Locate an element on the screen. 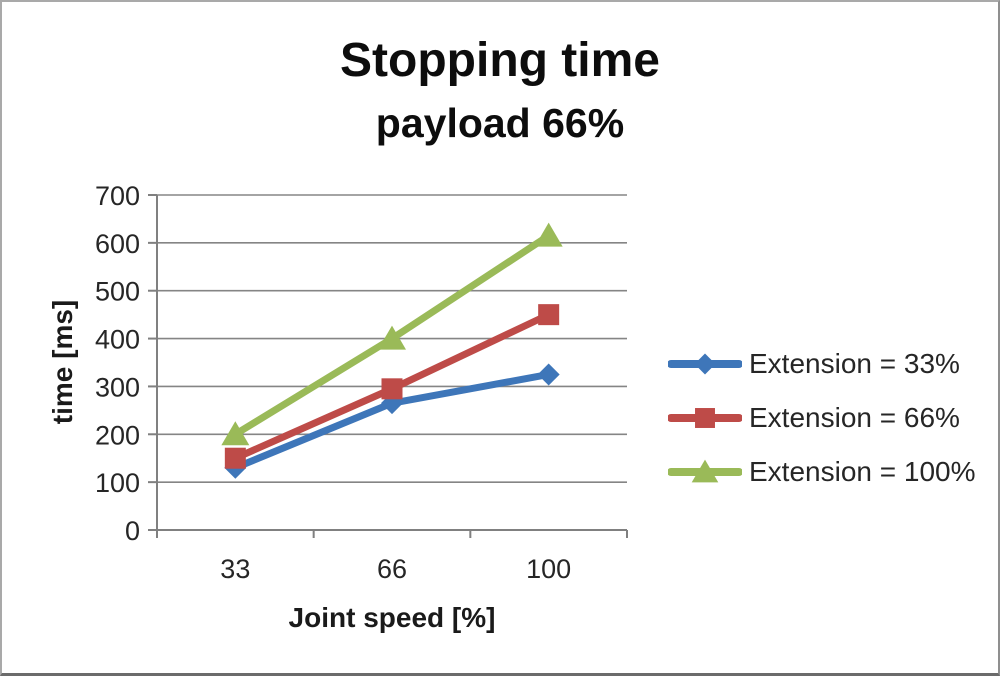  y-axis-title: time [ms] is located at coordinates (62, 362).